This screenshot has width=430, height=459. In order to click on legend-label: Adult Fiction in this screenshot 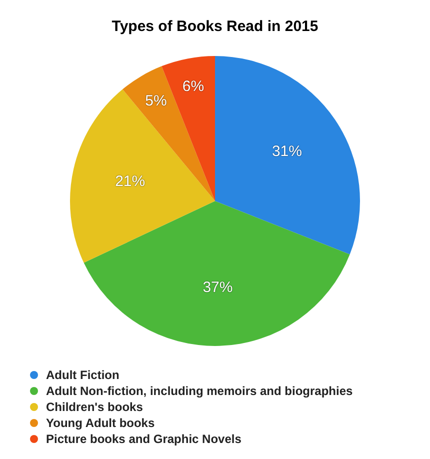, I will do `click(83, 375)`.